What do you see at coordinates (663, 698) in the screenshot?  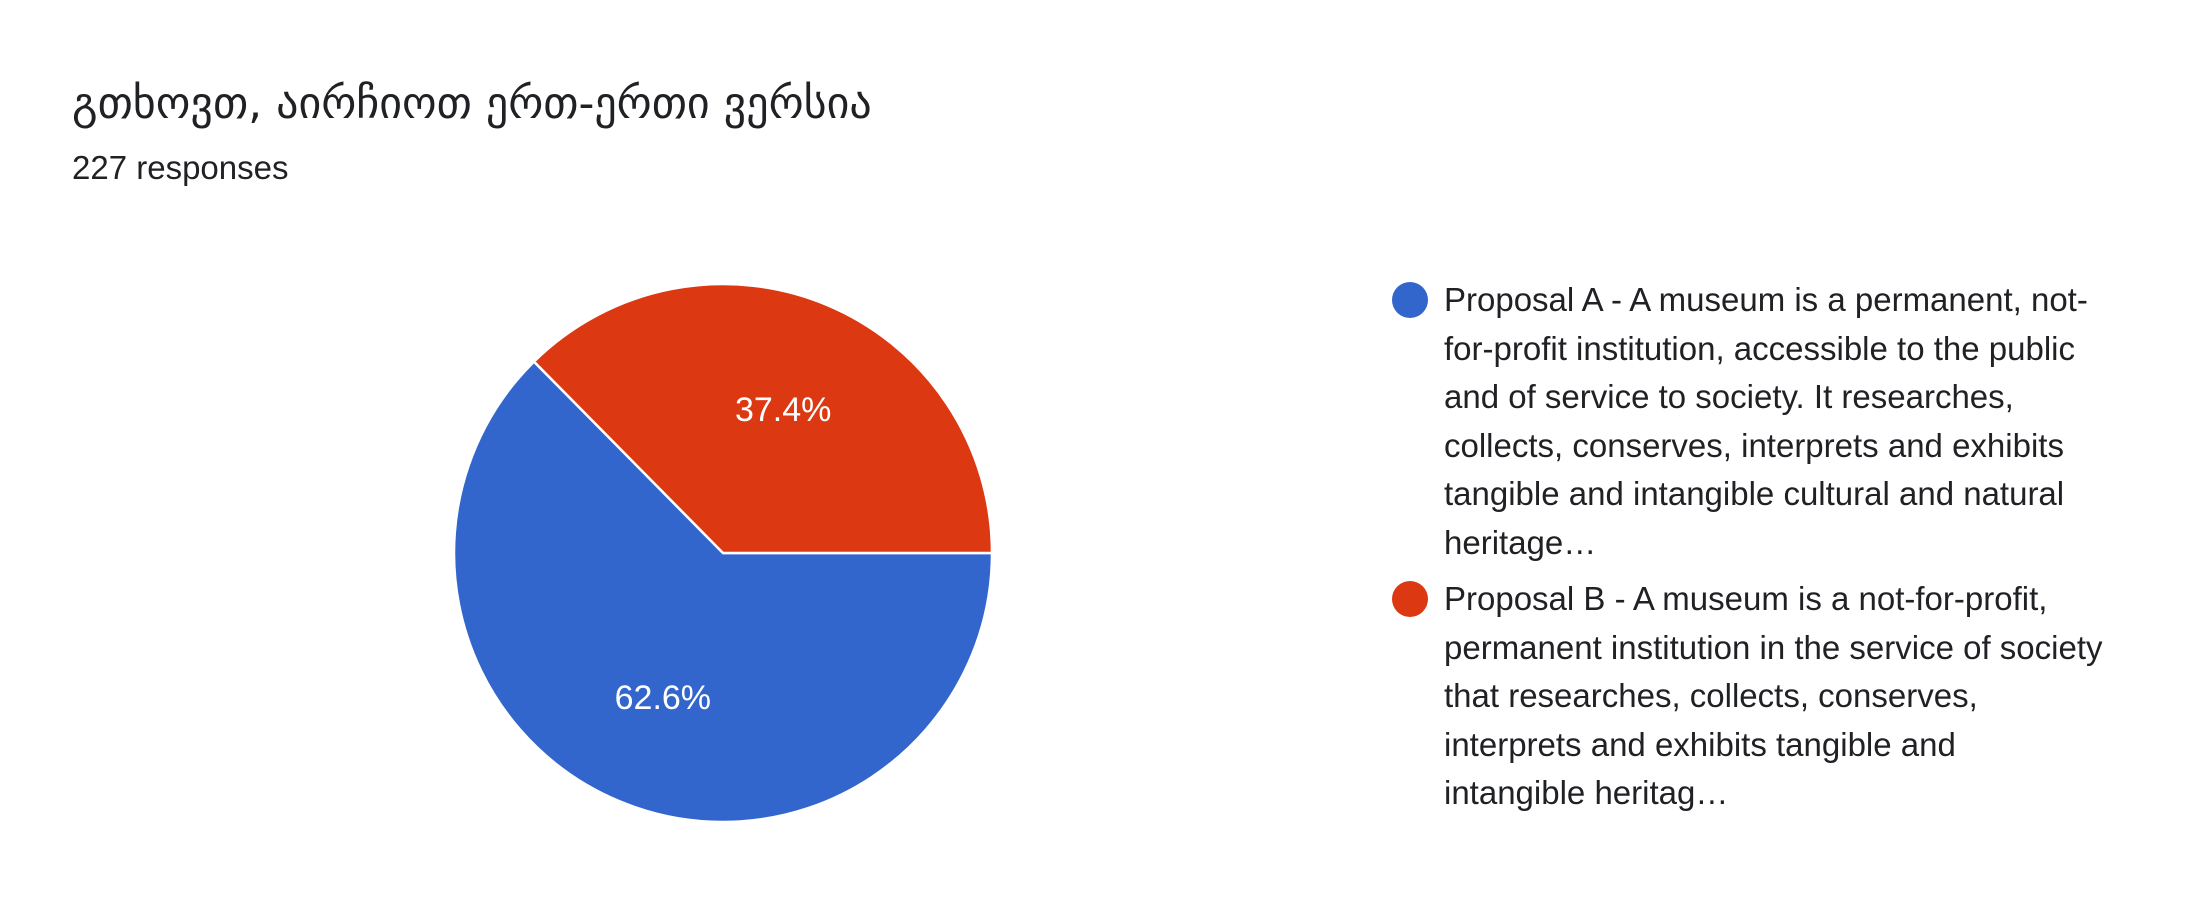 I see `pie-label-proposal-a: 62.6%` at bounding box center [663, 698].